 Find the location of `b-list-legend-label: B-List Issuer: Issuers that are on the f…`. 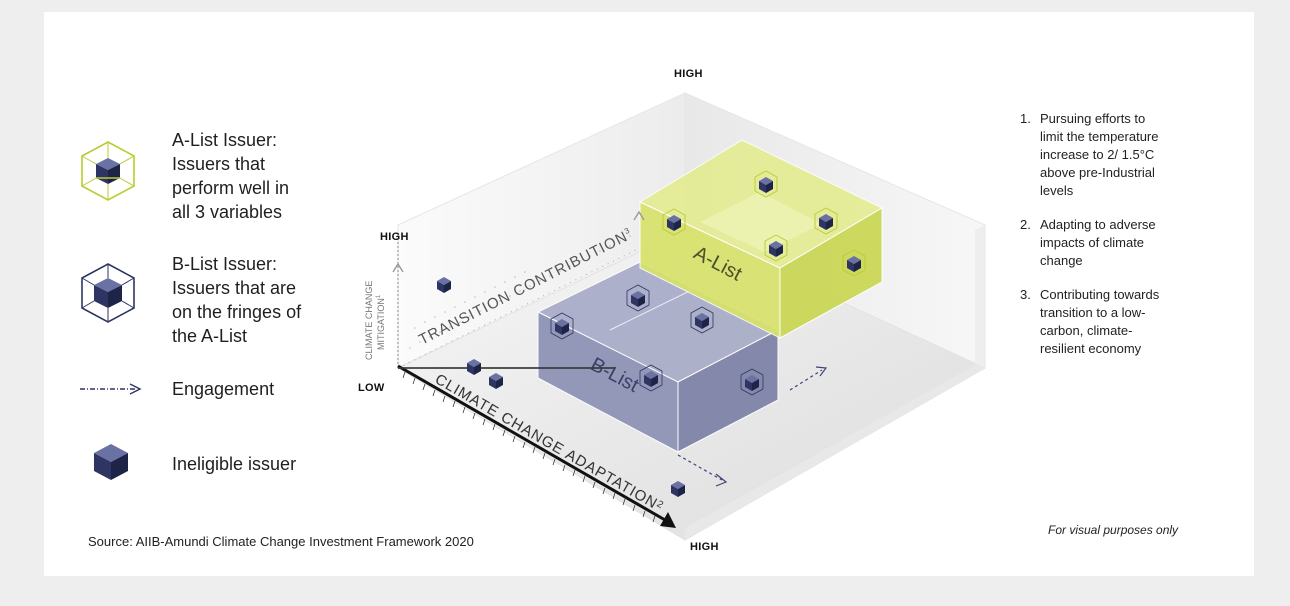

b-list-legend-label: B-List Issuer: Issuers that are on the f… is located at coordinates (236, 300).